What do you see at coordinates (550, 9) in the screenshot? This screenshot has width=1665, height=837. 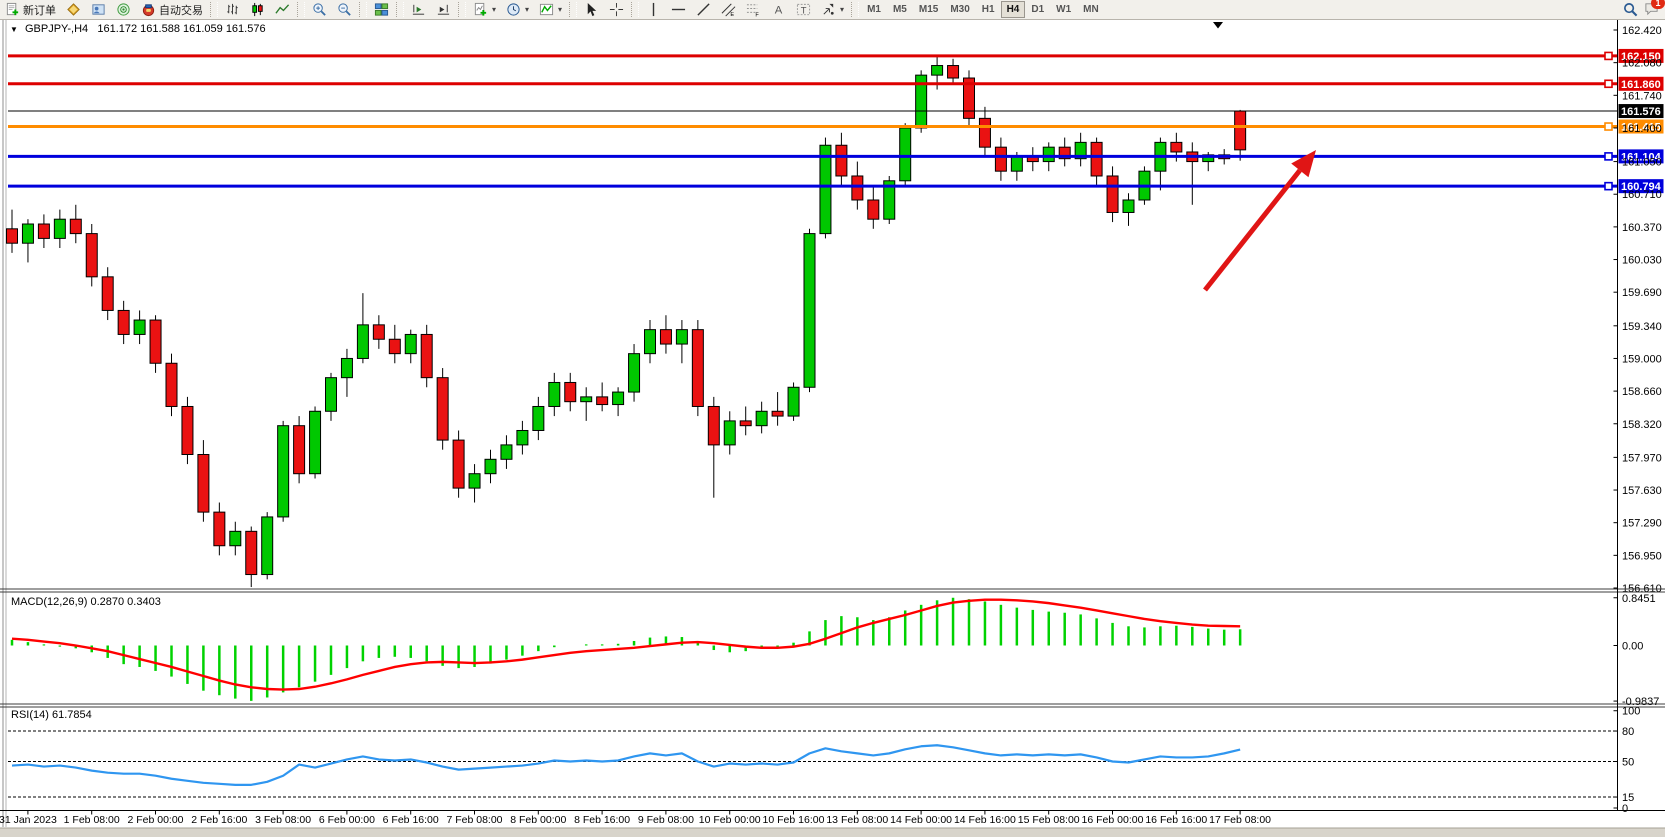 I see `indicators-button: ▾` at bounding box center [550, 9].